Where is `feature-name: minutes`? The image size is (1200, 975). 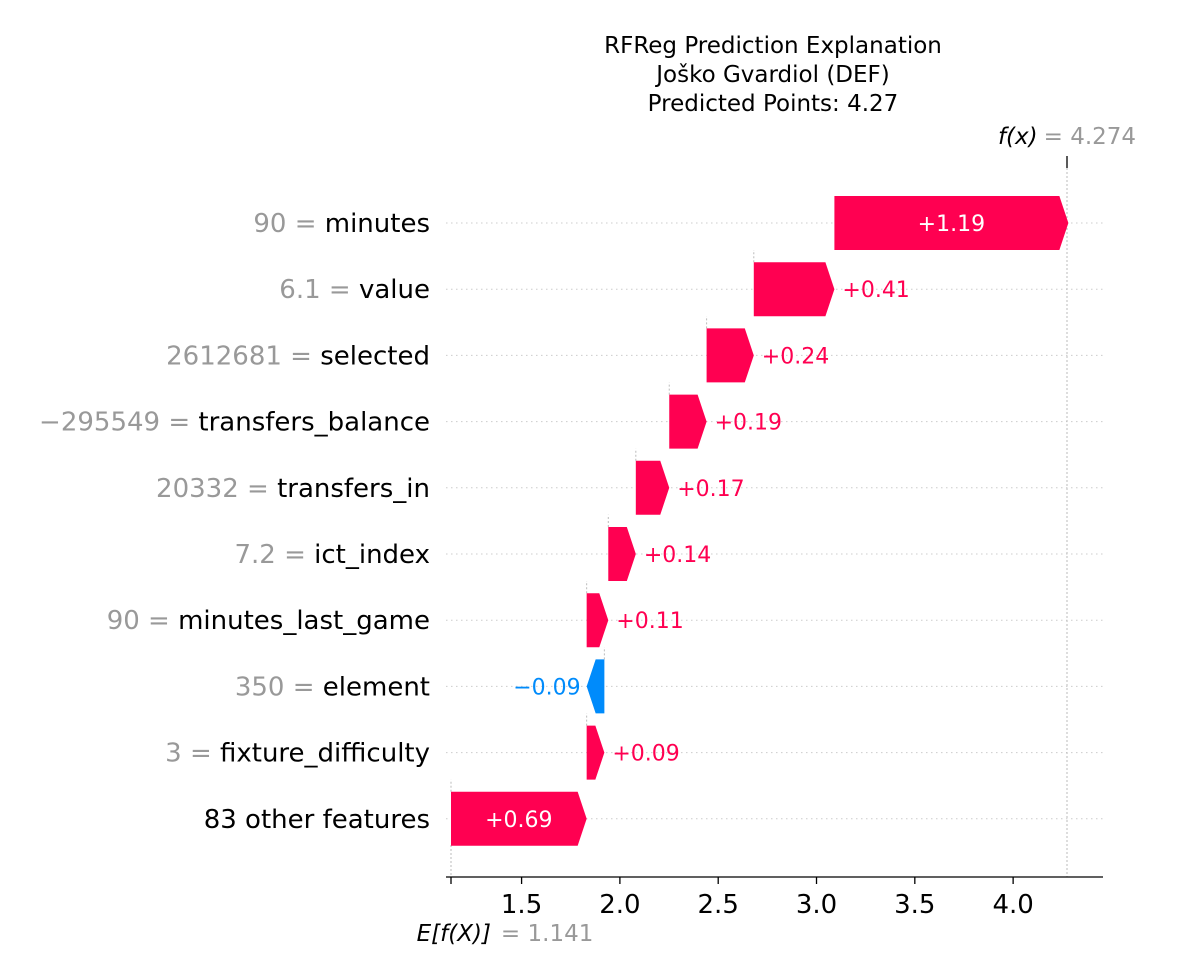 feature-name: minutes is located at coordinates (377, 224).